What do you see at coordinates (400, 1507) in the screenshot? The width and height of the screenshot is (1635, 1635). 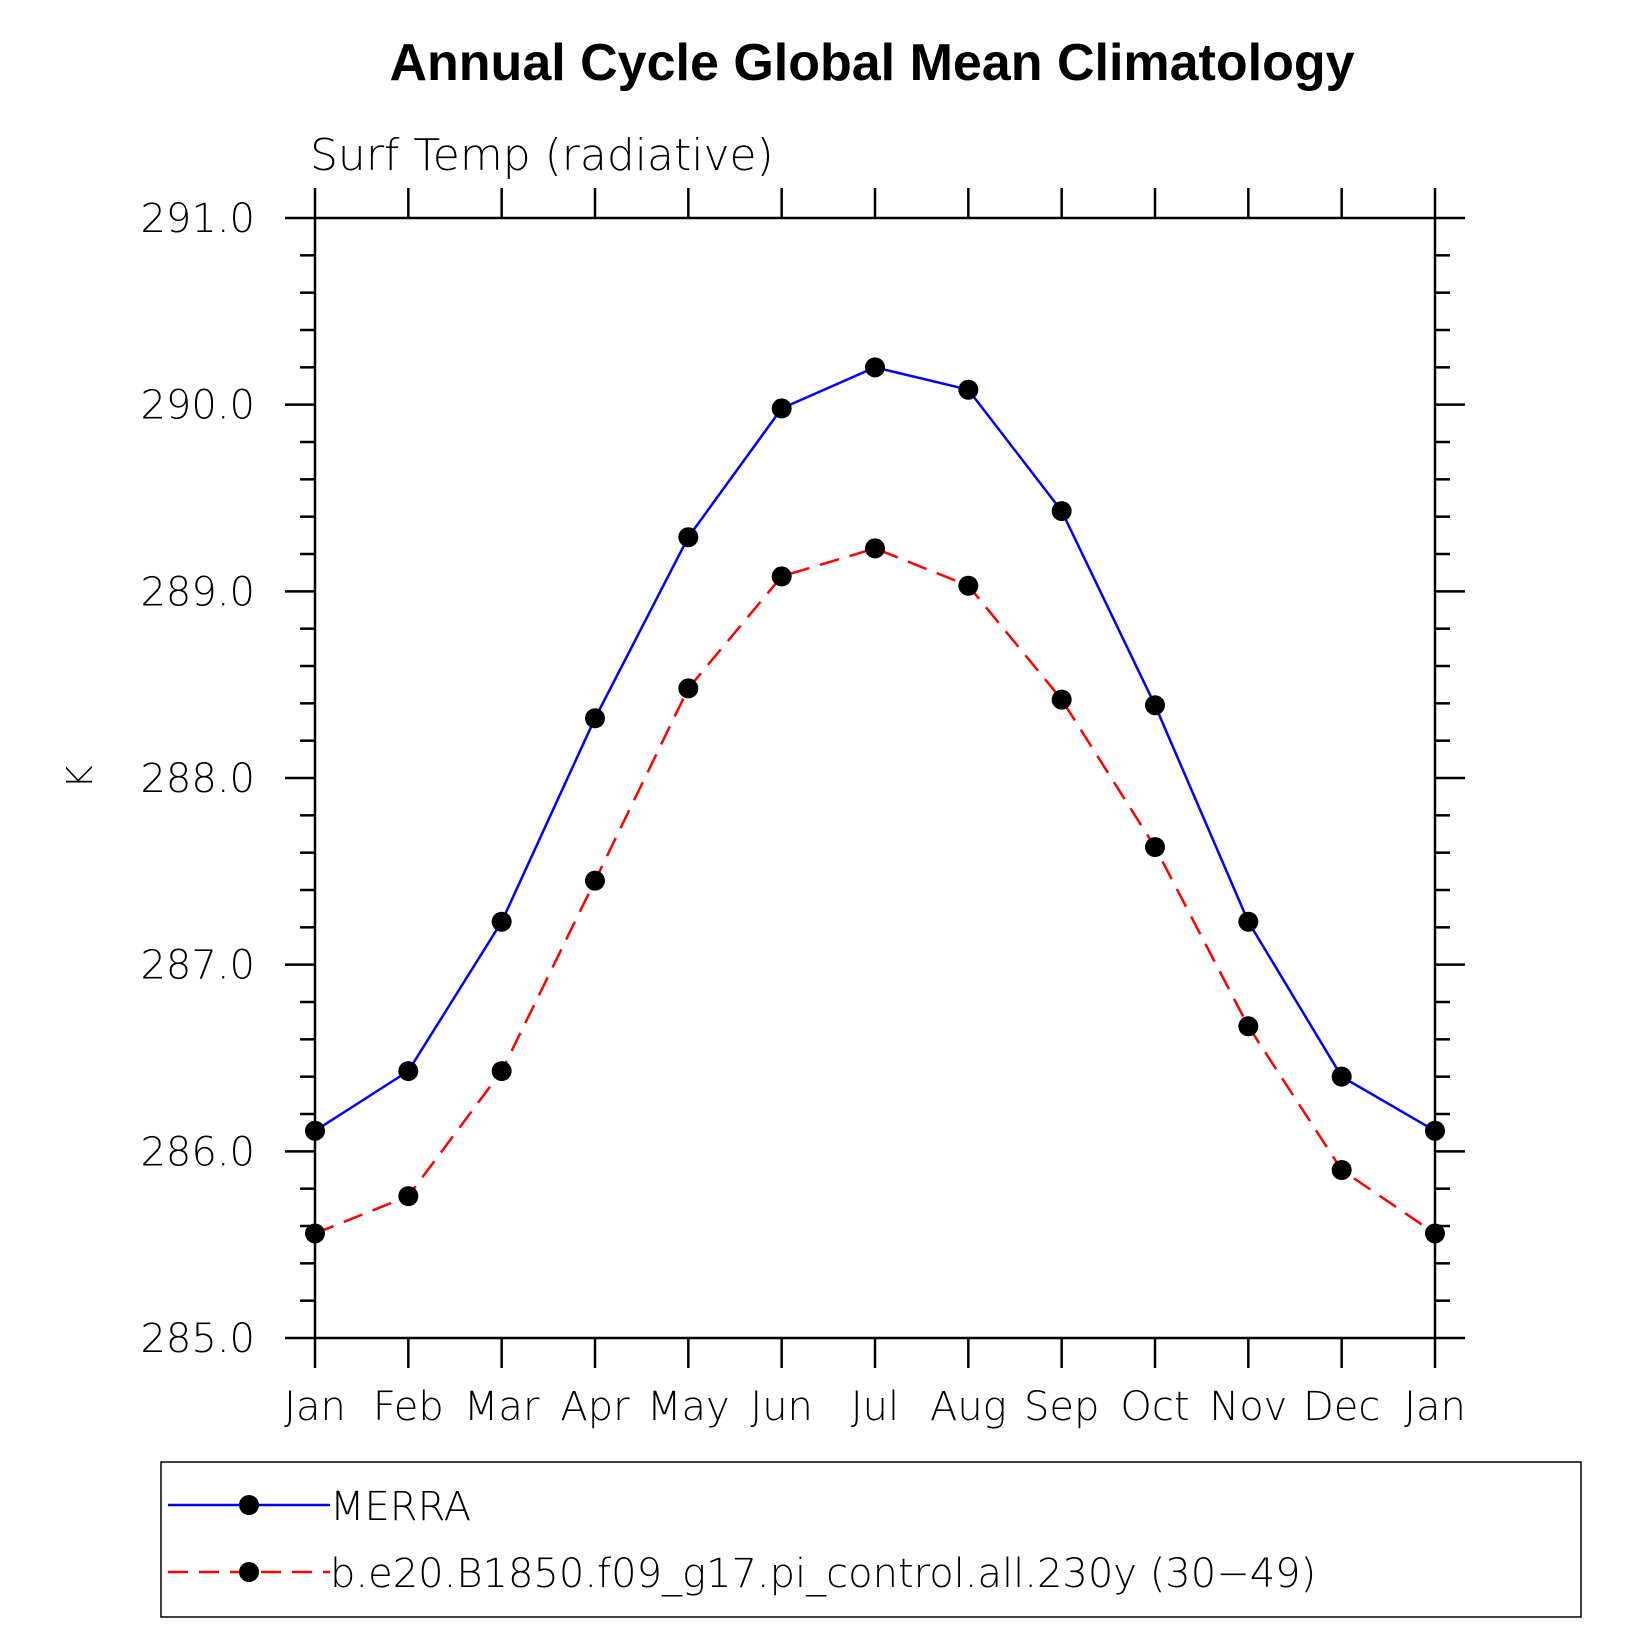 I see `legend-label-merra: MERRA` at bounding box center [400, 1507].